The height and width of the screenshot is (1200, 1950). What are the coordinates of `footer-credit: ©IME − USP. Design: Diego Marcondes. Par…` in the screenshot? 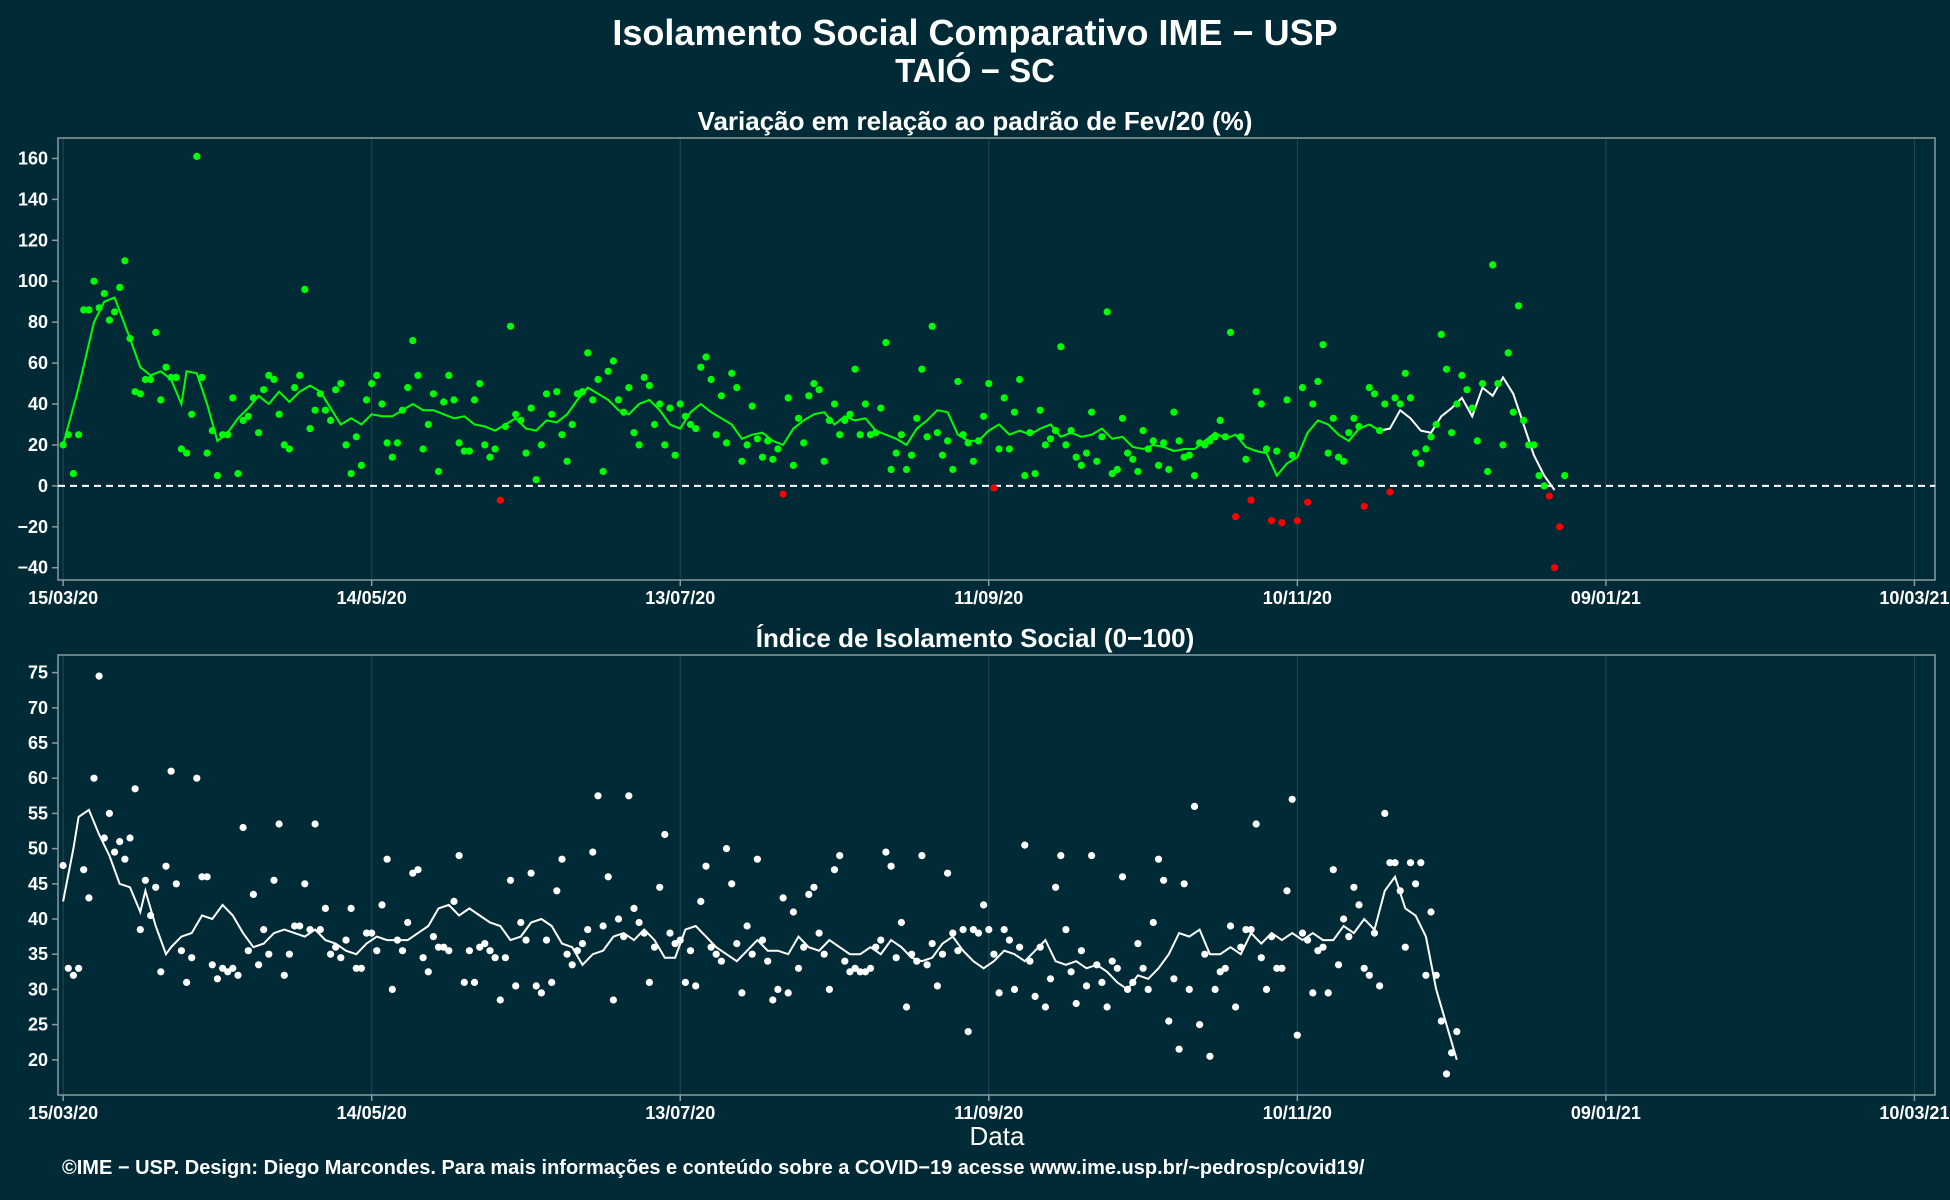 It's located at (713, 1168).